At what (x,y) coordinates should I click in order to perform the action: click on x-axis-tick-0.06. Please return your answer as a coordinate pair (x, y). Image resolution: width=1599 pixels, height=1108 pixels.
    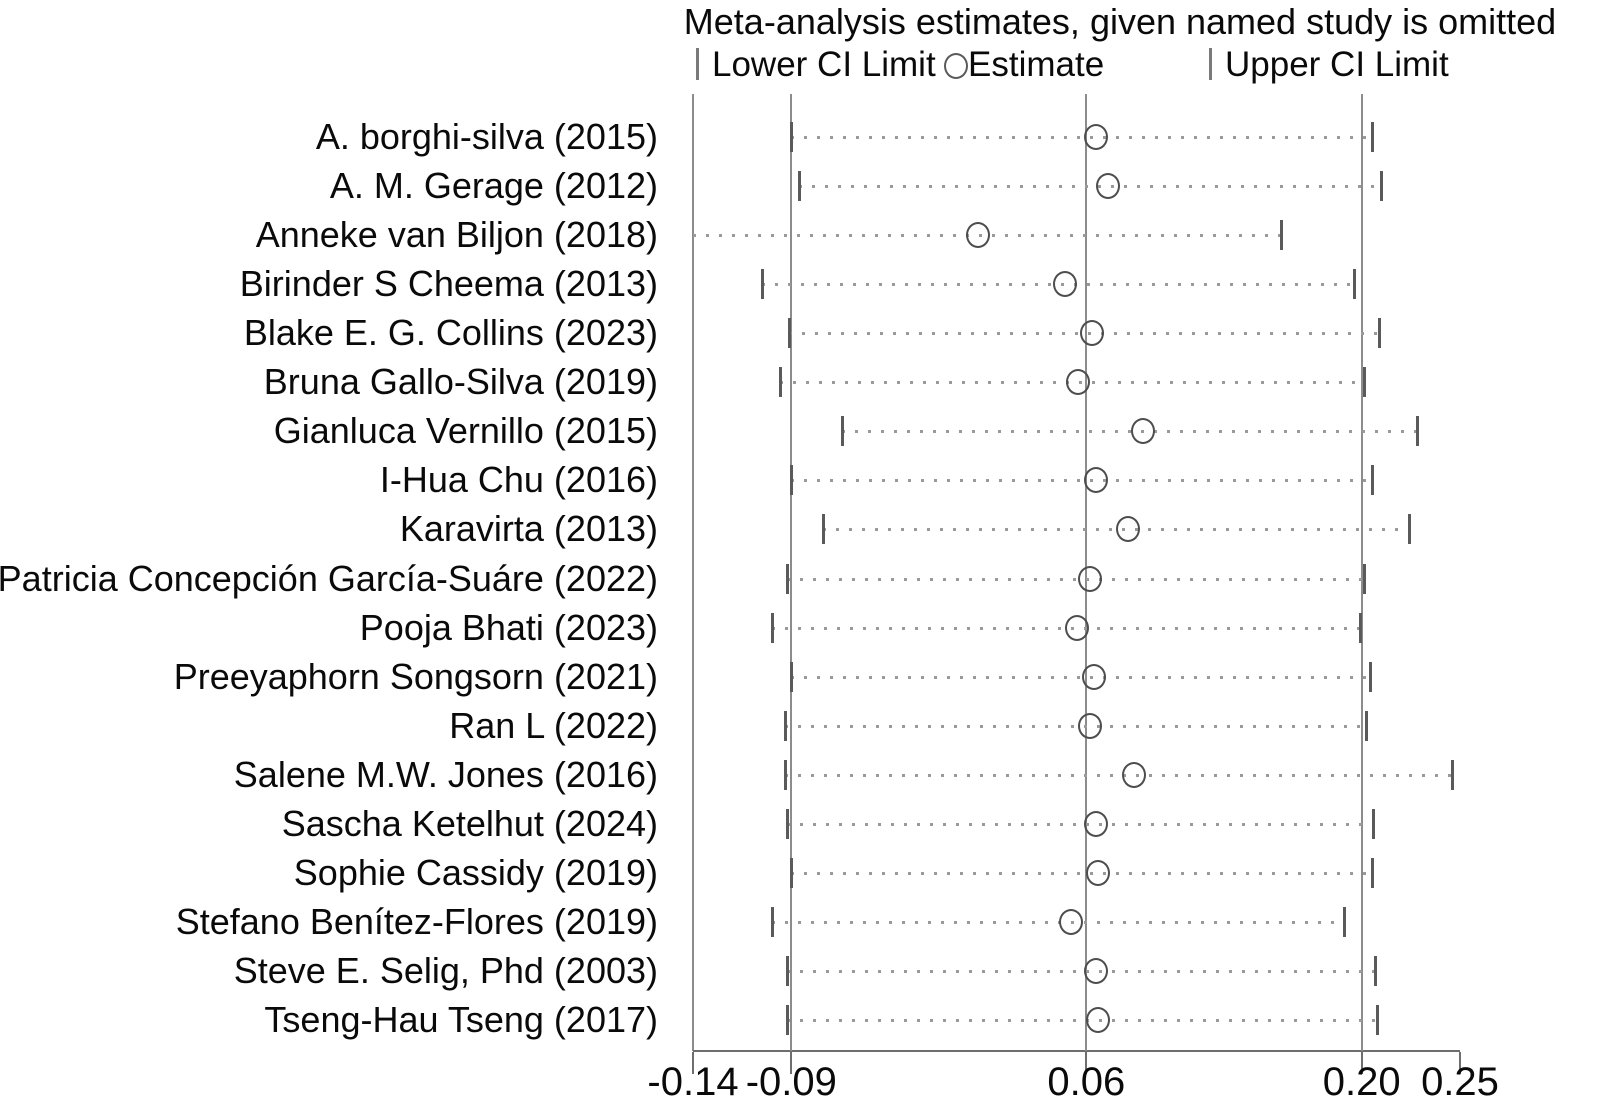
    Looking at the image, I should click on (1086, 1063).